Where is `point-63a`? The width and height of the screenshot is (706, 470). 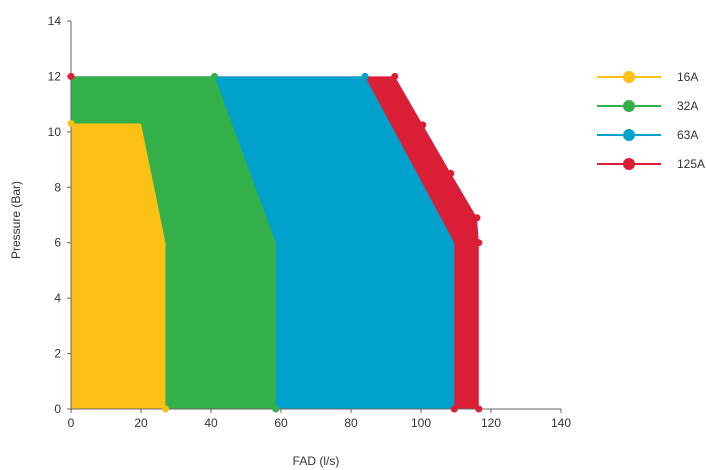 point-63a is located at coordinates (365, 76).